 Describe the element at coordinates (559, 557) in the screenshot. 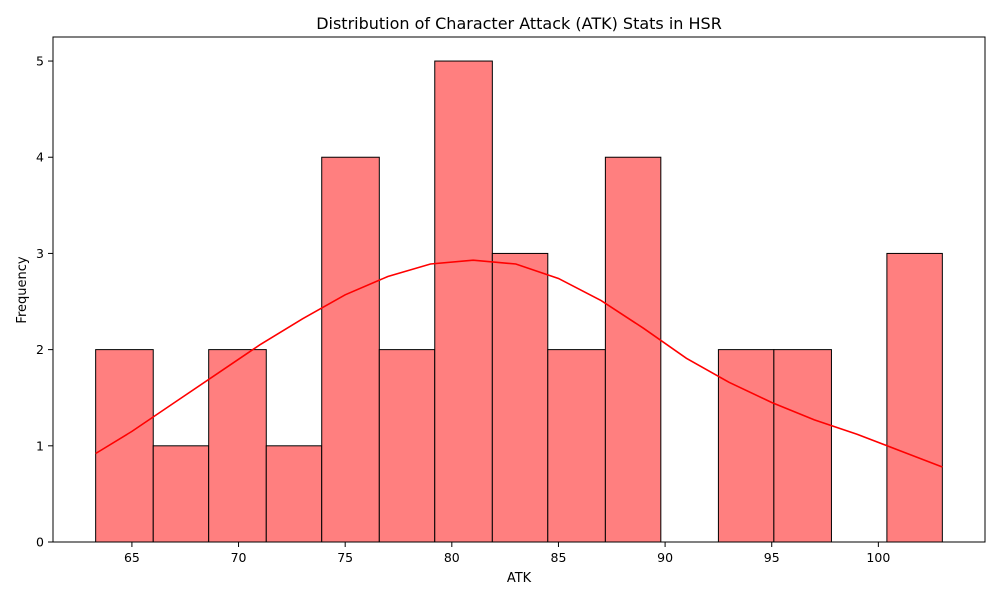

I see `x-tick-label: 85` at that location.